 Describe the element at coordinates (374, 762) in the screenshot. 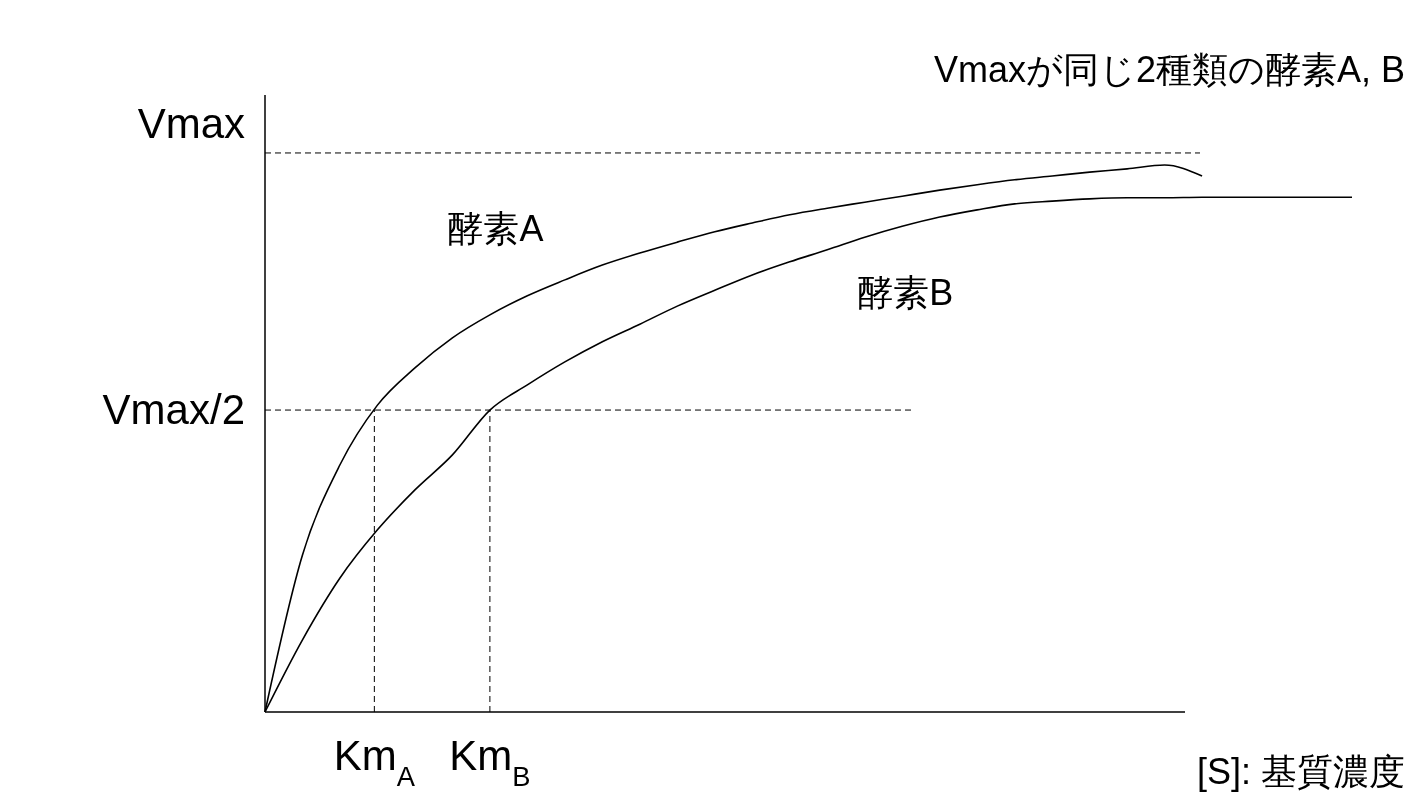

I see `annotation: Km$_{A}$` at that location.